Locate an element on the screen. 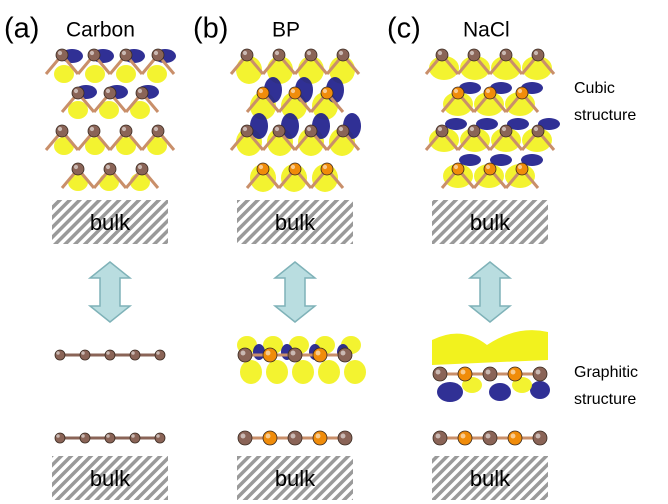 The height and width of the screenshot is (504, 668). panel-label: (a) is located at coordinates (21, 29).